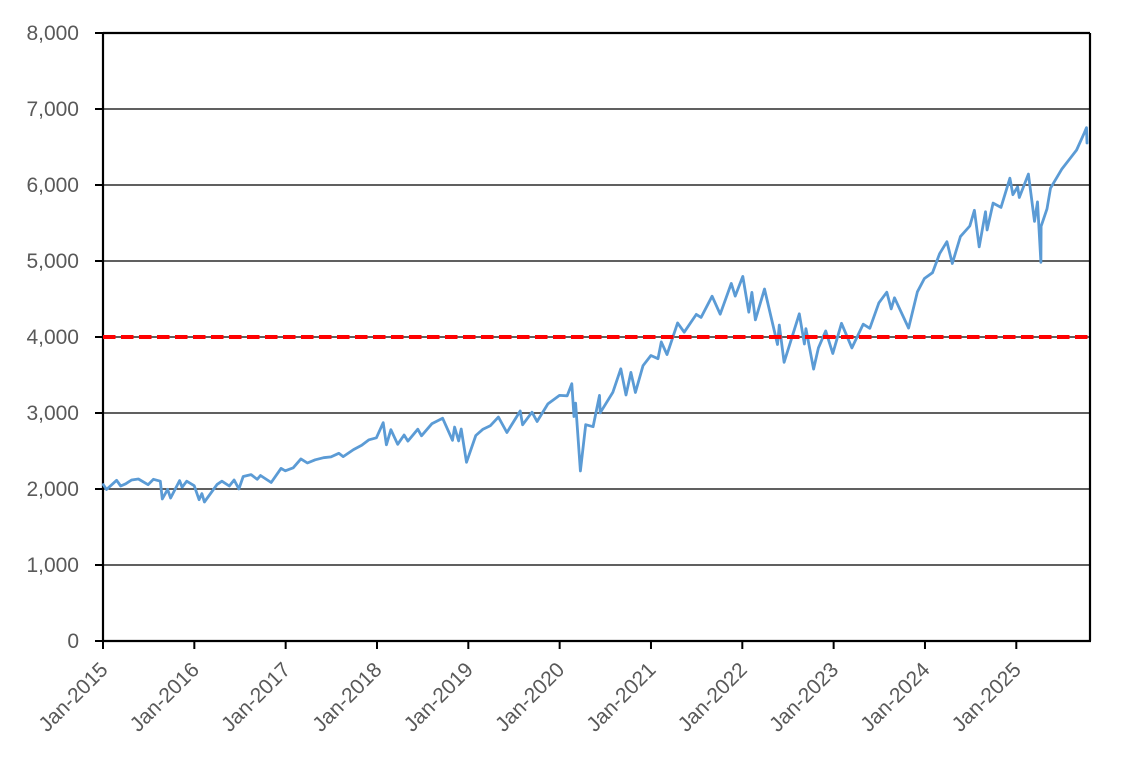  What do you see at coordinates (52, 185) in the screenshot?
I see `y-axis-tick-label: 6,000` at bounding box center [52, 185].